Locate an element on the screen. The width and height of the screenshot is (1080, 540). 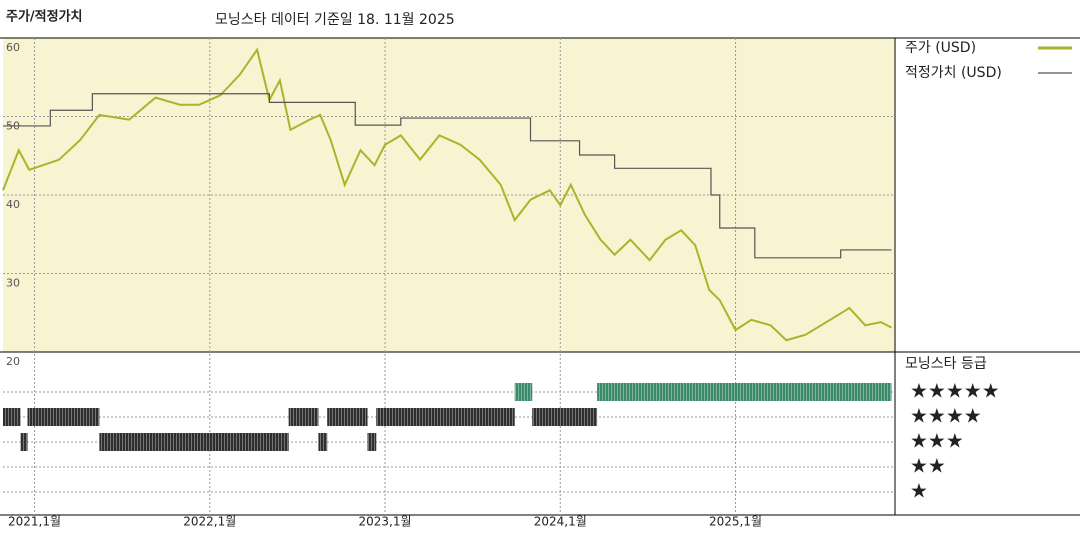
y-tick-label: 30 is located at coordinates (13, 283).